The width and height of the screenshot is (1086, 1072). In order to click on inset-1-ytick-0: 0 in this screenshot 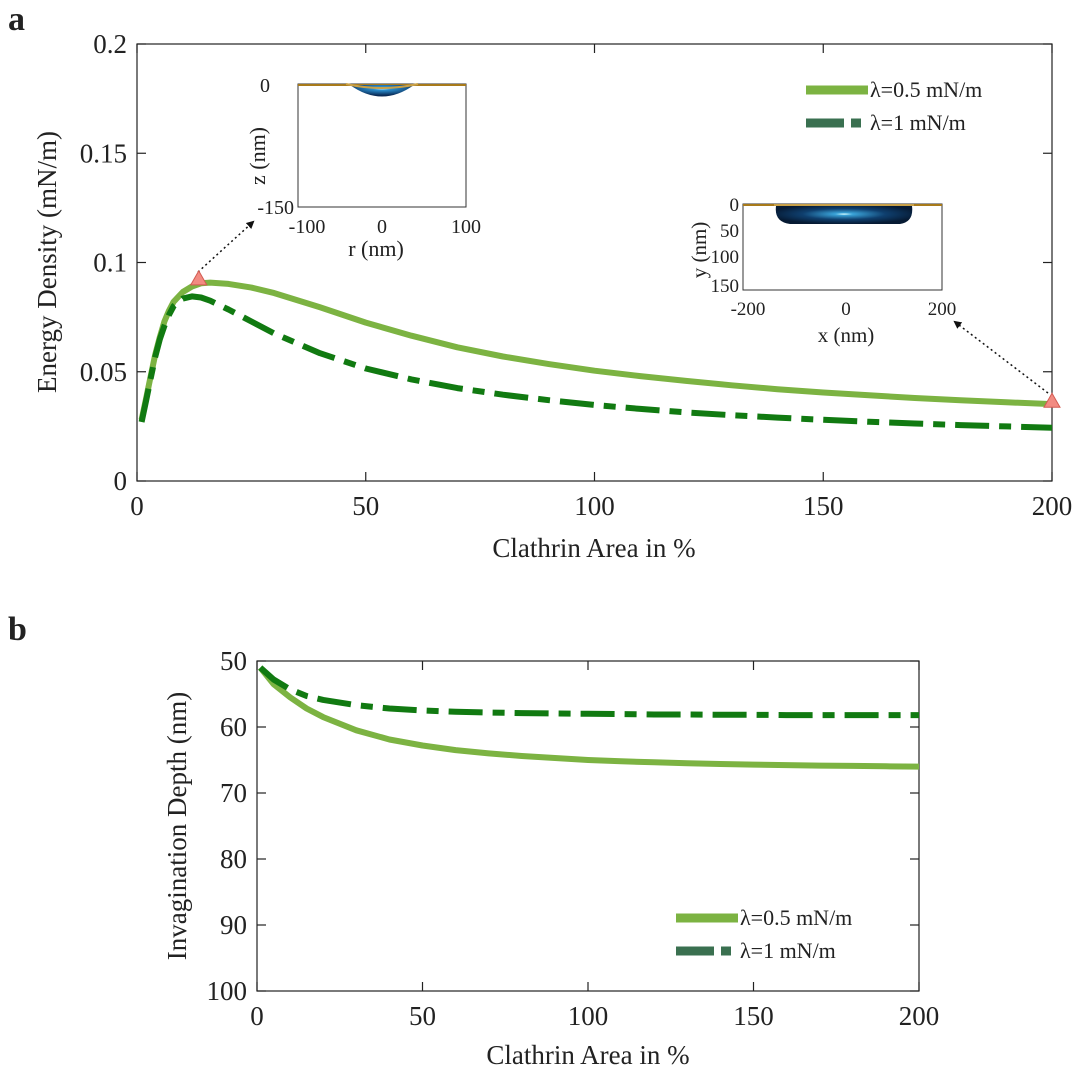, I will do `click(265, 86)`.